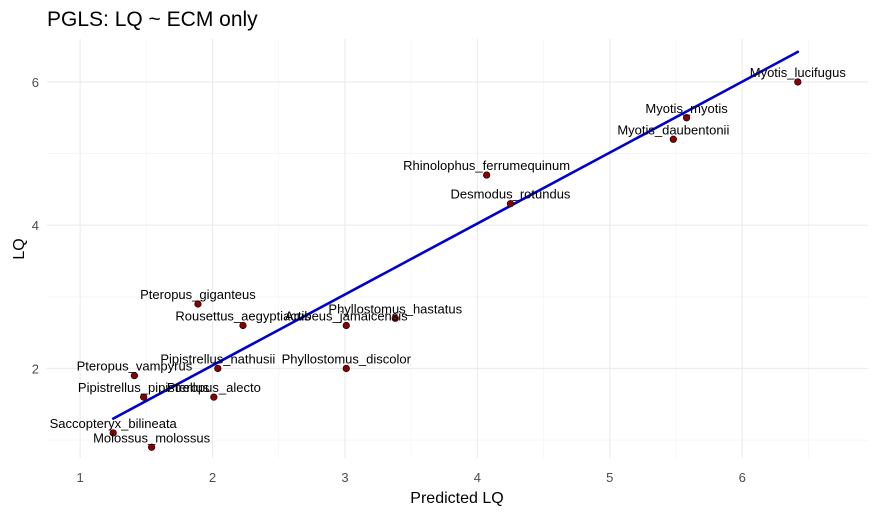 This screenshot has width=876, height=518. I want to click on x-axis-ticks: 1 2 3 4 5 6, so click(410, 477).